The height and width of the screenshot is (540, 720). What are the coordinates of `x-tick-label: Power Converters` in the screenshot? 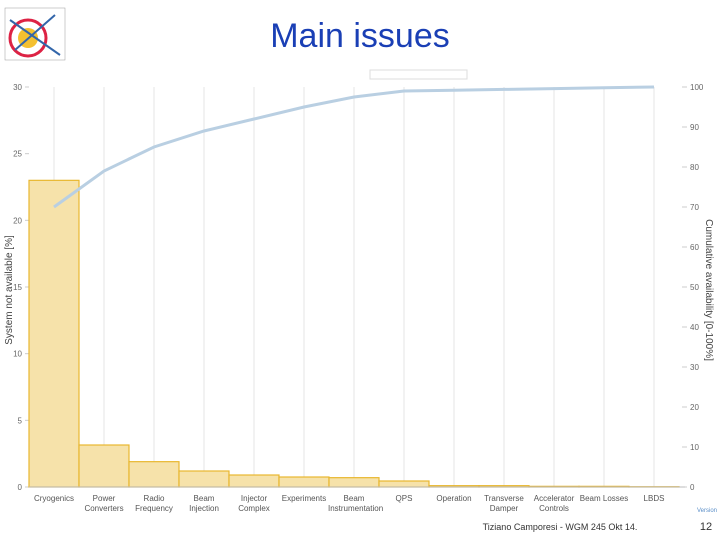 It's located at (104, 503).